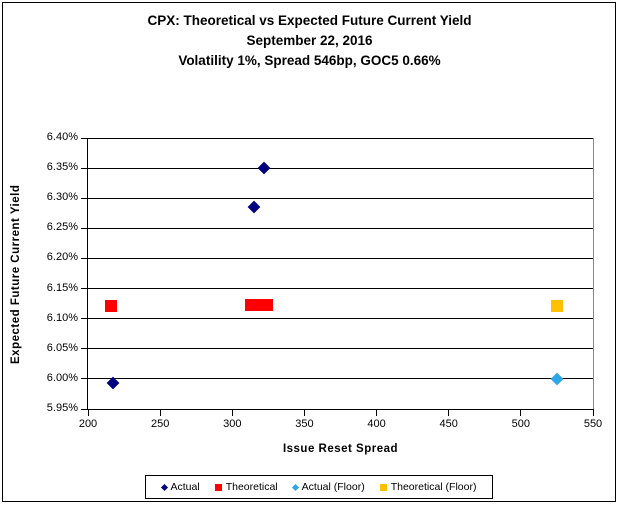 Image resolution: width=619 pixels, height=509 pixels. Describe the element at coordinates (433, 487) in the screenshot. I see `legend-label: Theoretical (Floor)` at that location.